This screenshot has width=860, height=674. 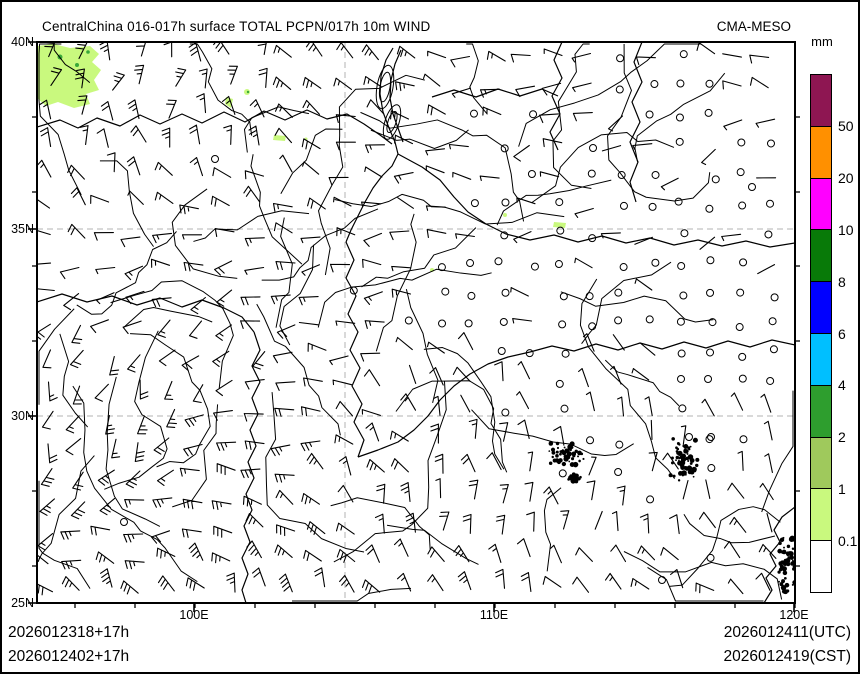 What do you see at coordinates (753, 26) in the screenshot?
I see `model-name: CMA-MESO` at bounding box center [753, 26].